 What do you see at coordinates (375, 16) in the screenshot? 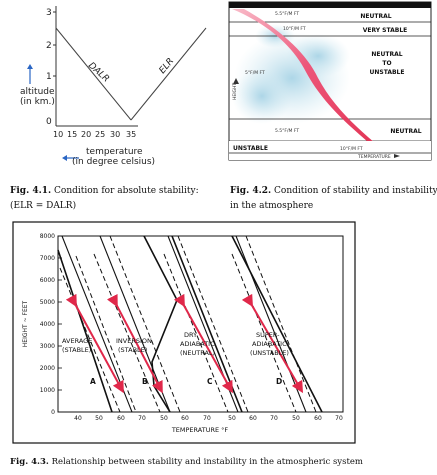
I see `fig2-neutral-top: NEUTRAL` at bounding box center [375, 16].